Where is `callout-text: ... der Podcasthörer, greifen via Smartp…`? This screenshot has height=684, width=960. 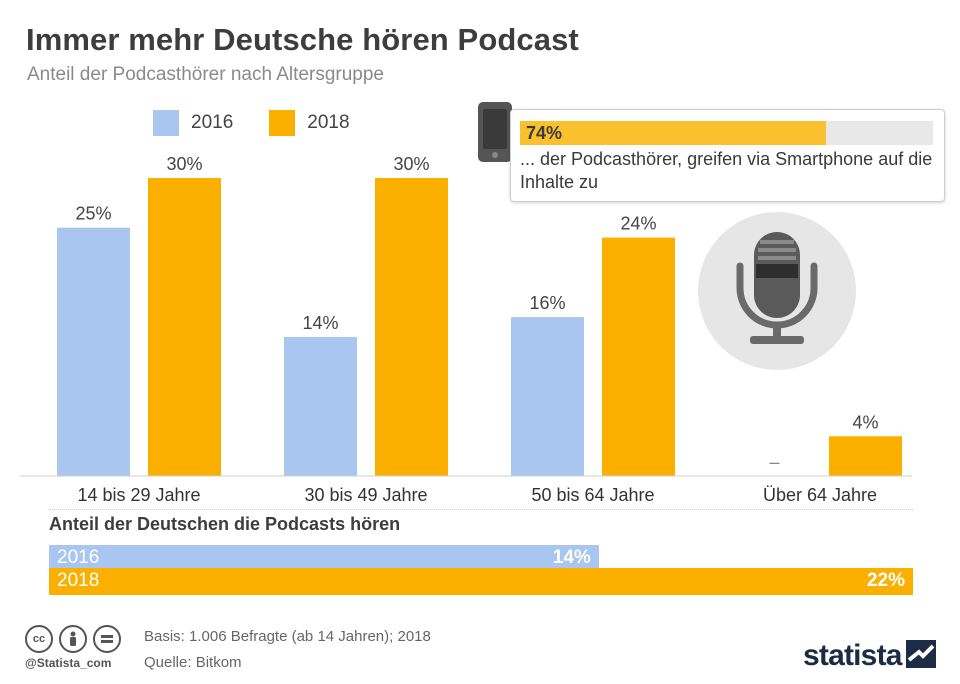
callout-text: ... der Podcasthörer, greifen via Smartp… is located at coordinates (726, 170).